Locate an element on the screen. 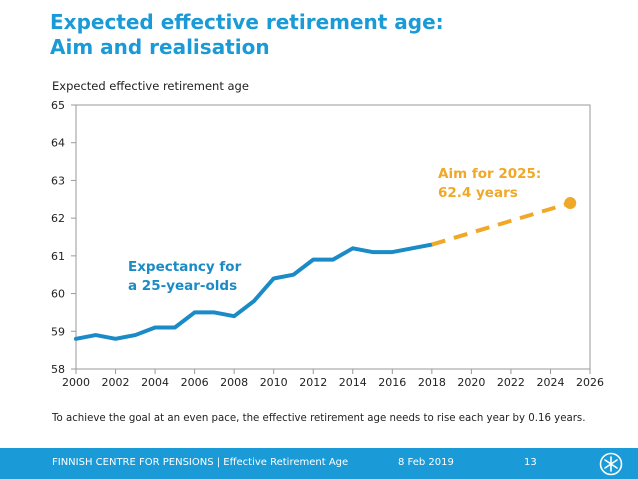  annotation-aim-line2: 62.4 years is located at coordinates (478, 193).